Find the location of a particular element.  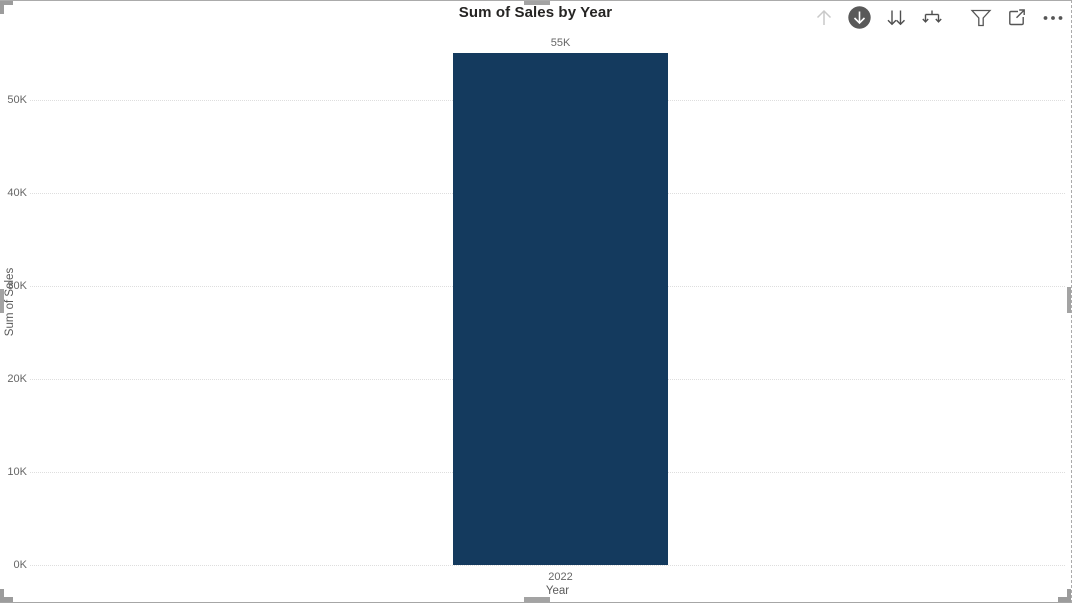

y-tick-label: 20K is located at coordinates (17, 378).